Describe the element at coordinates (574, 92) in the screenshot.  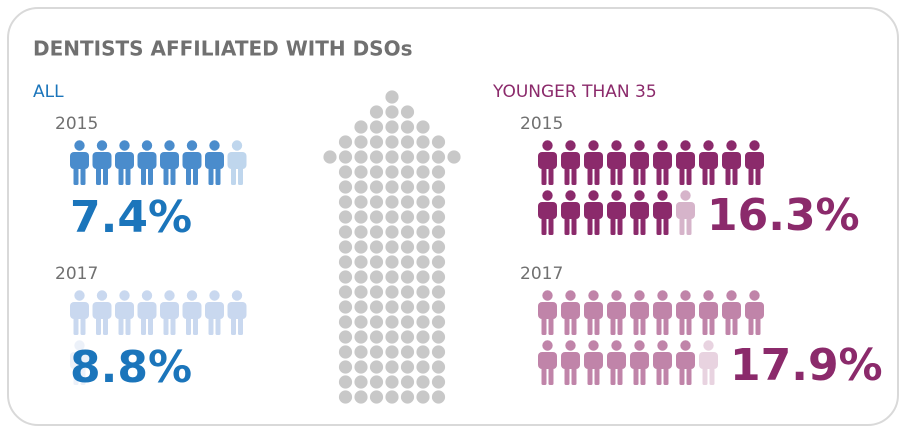
I see `panel-label: YOUNGER THAN 35` at that location.